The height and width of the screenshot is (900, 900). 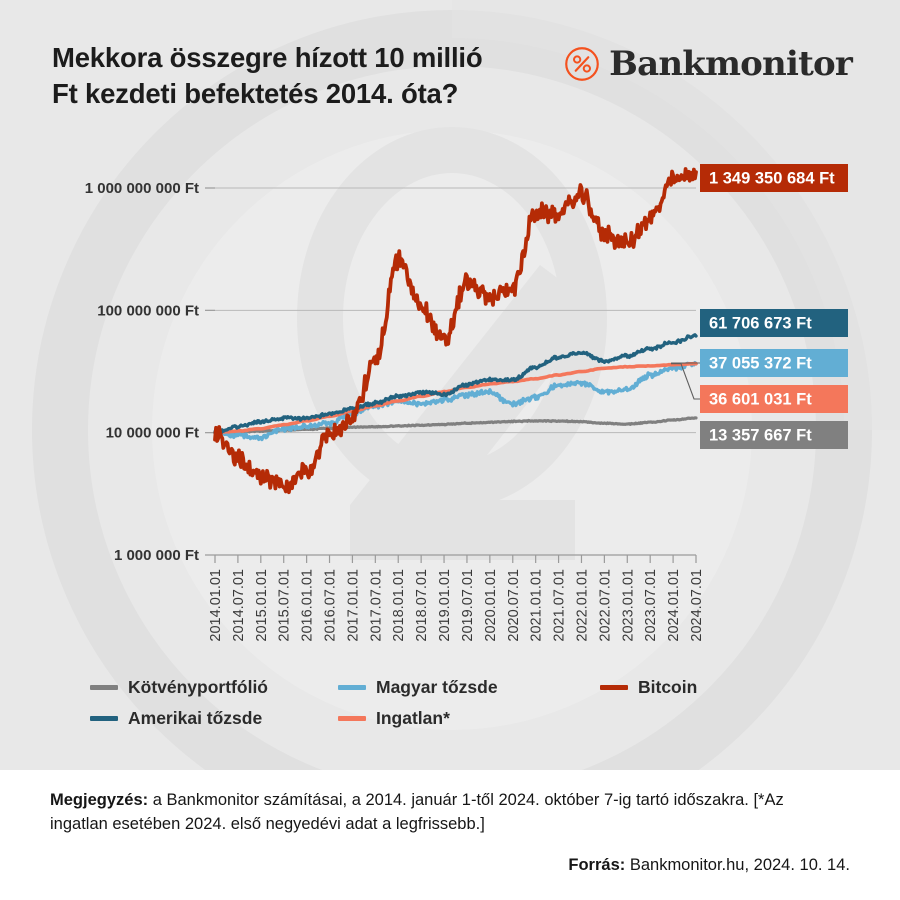 What do you see at coordinates (216, 605) in the screenshot?
I see `x-axis-tick-label: 2014.01.01` at bounding box center [216, 605].